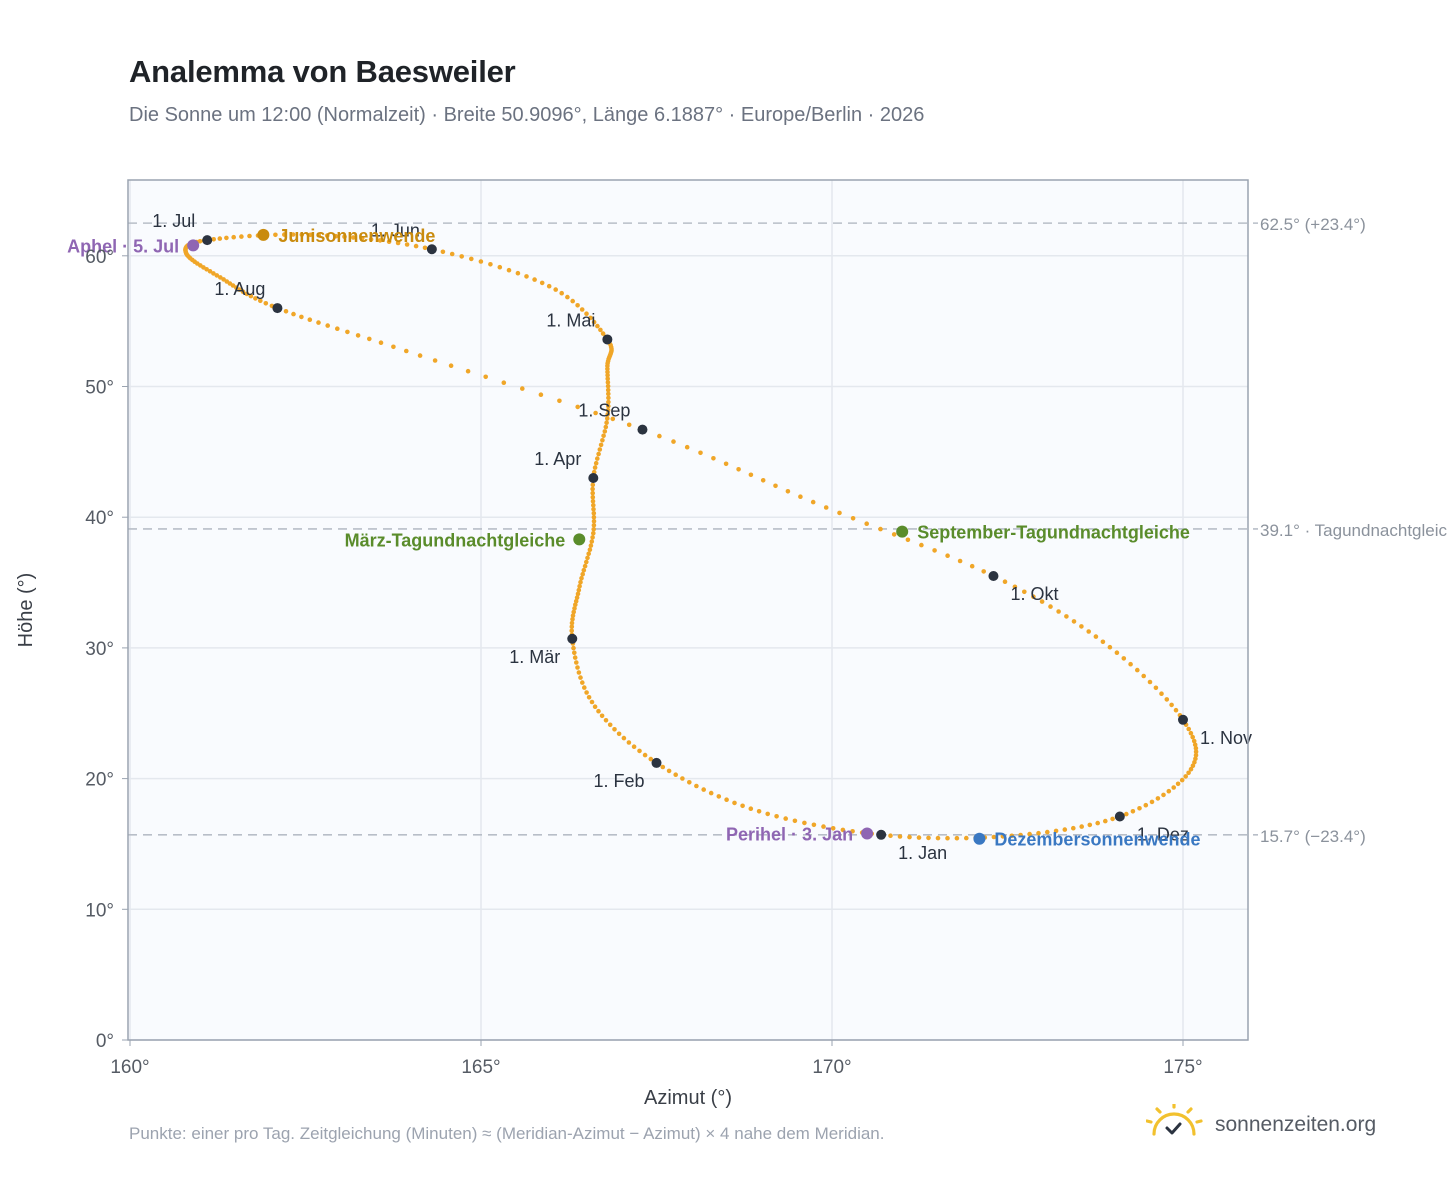 The height and width of the screenshot is (1188, 1448). Describe the element at coordinates (1296, 1124) in the screenshot. I see `brand-name: sonnenzeiten.org` at that location.